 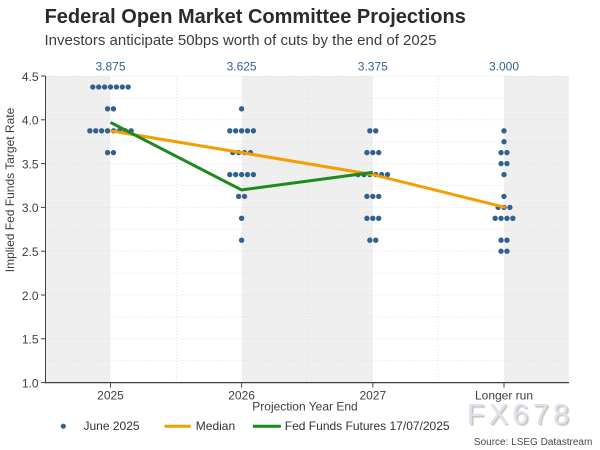 What do you see at coordinates (504, 395) in the screenshot?
I see `svg-text: Longer run` at bounding box center [504, 395].